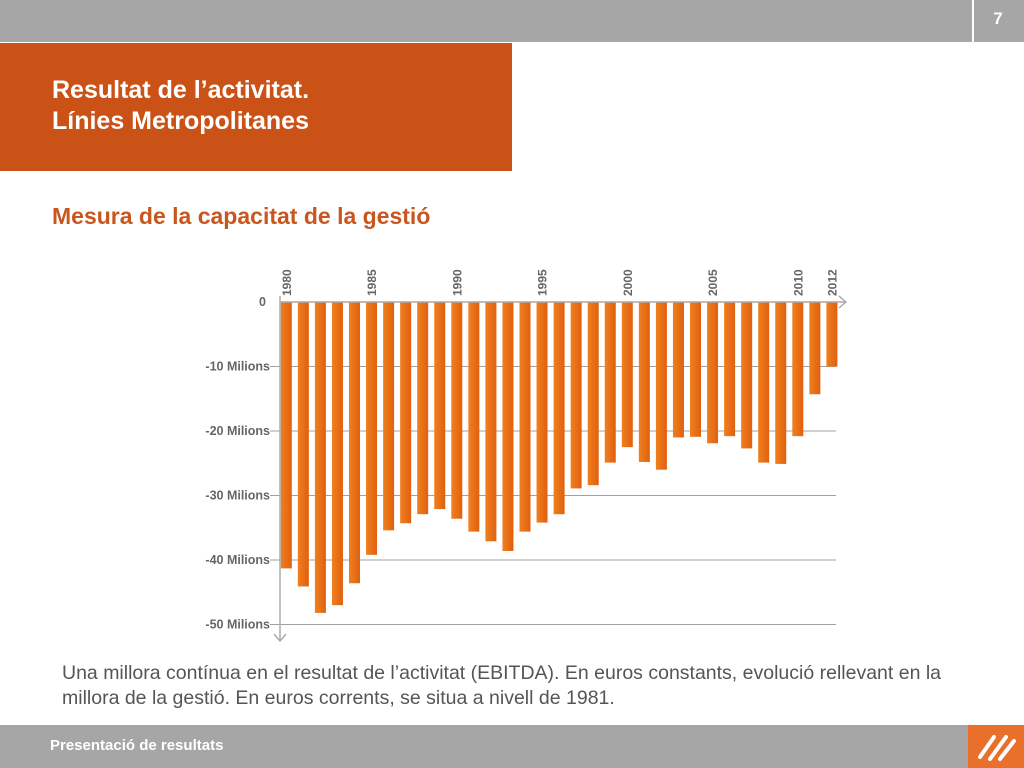 Image resolution: width=1024 pixels, height=768 pixels. I want to click on bar-1992, so click(491, 422).